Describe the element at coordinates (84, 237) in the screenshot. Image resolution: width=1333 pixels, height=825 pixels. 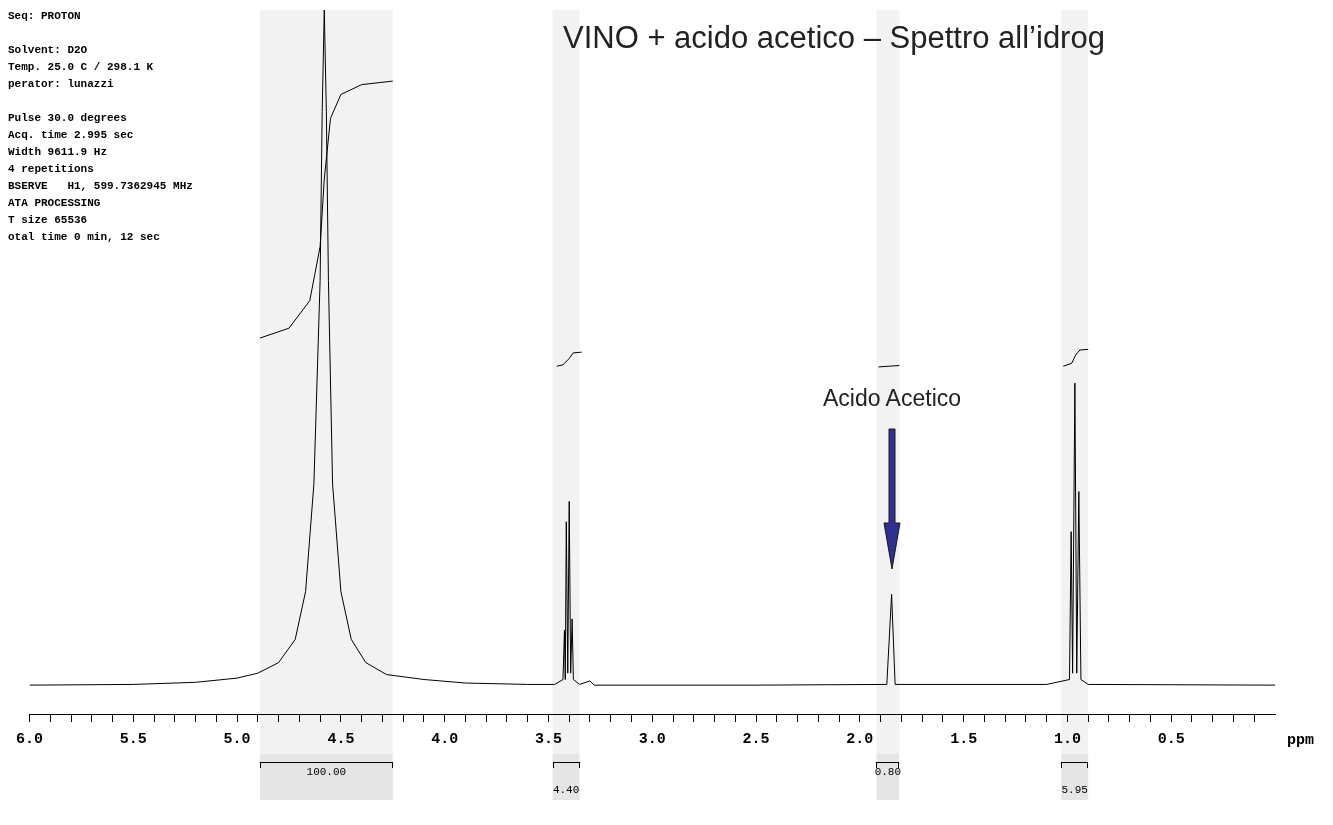
I see `annotation: otal time 0 min, 12 sec` at that location.